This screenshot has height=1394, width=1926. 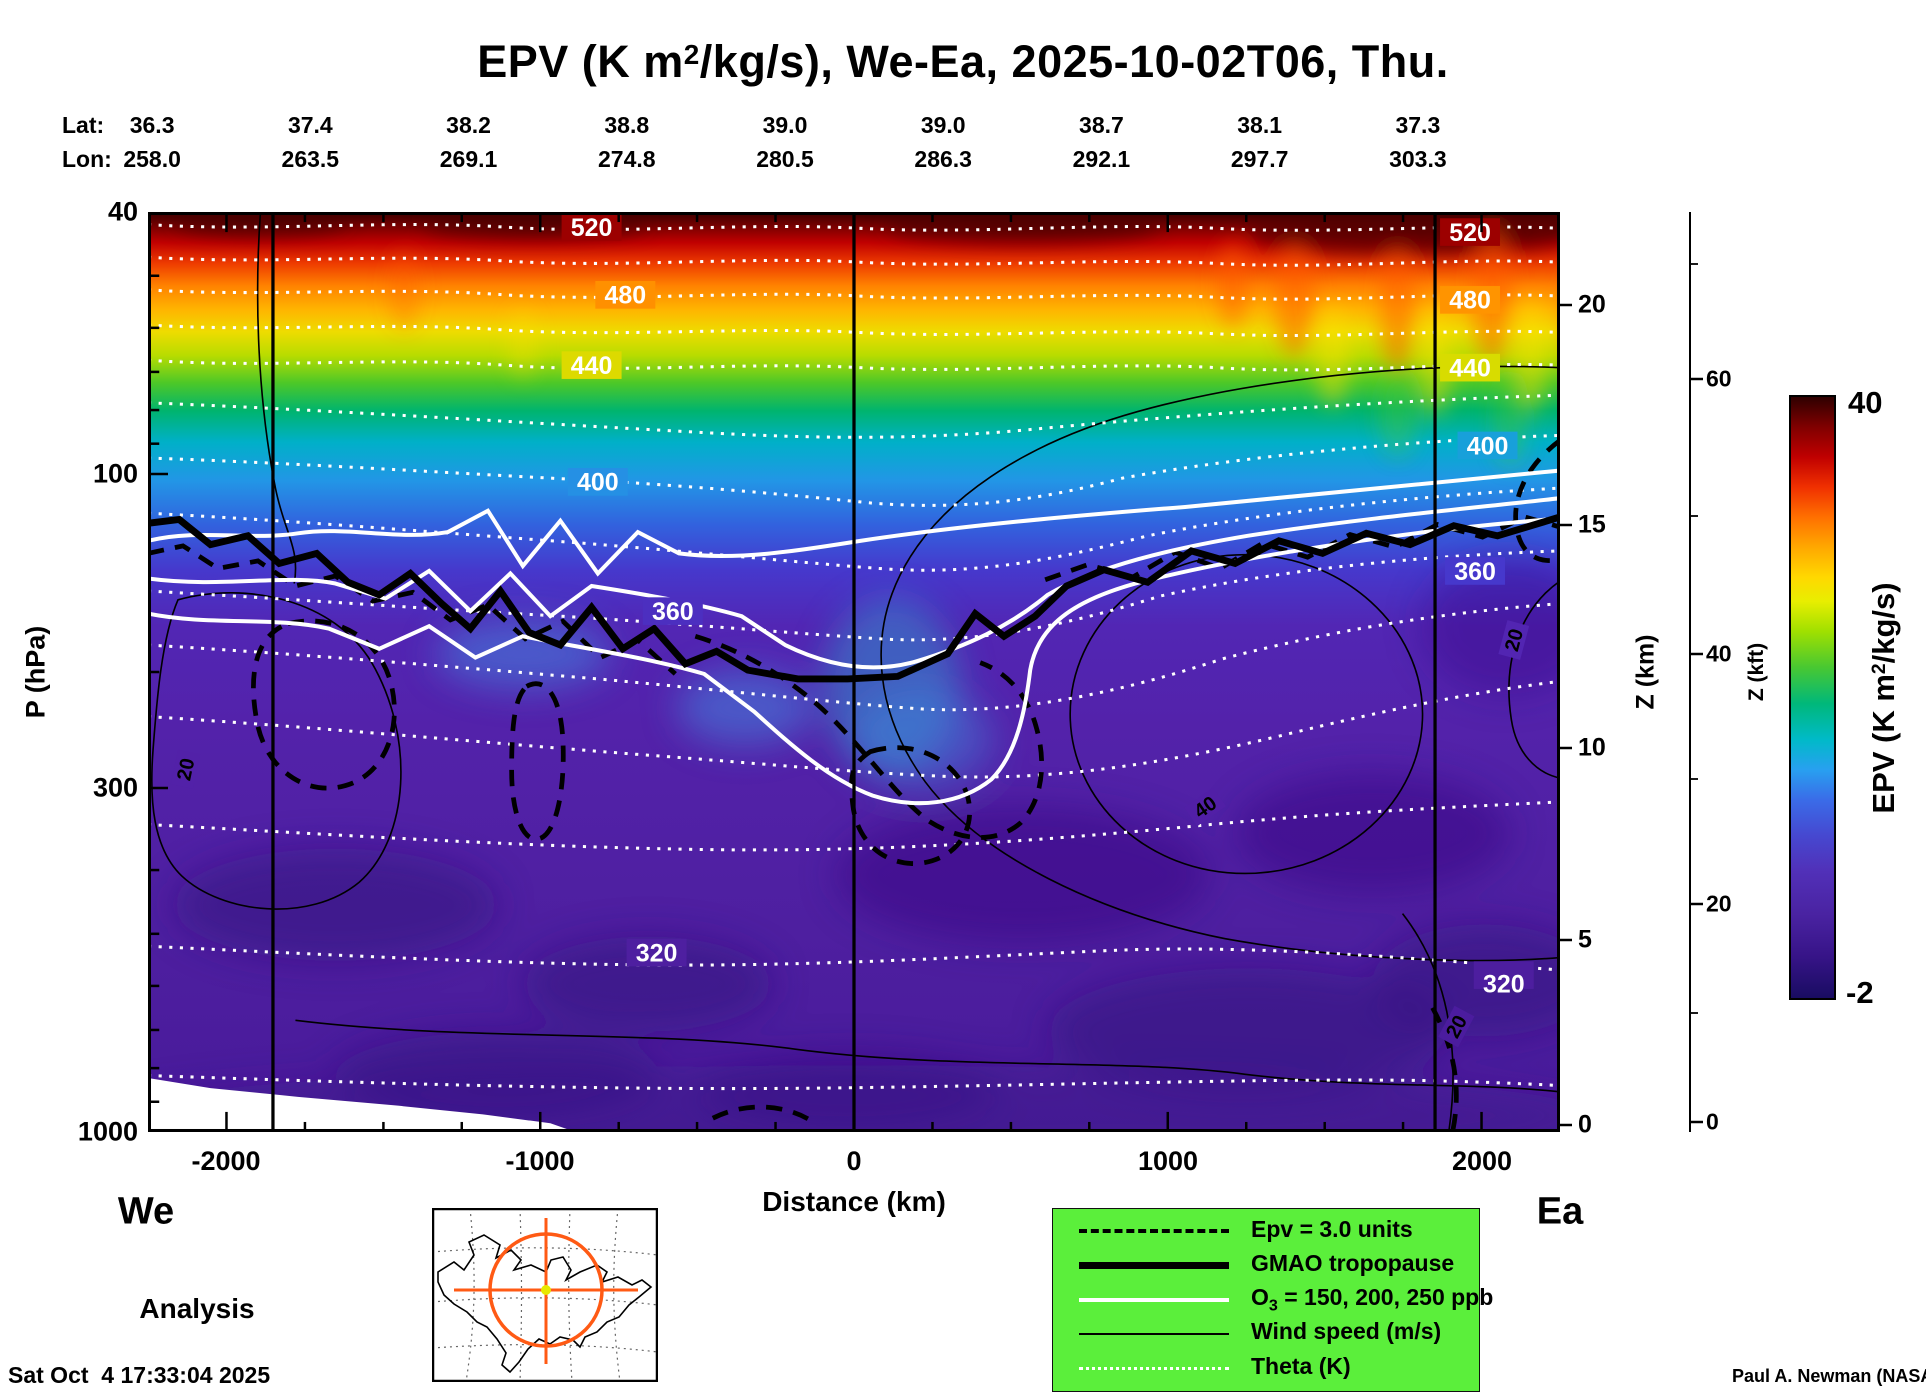 What do you see at coordinates (1488, 446) in the screenshot?
I see `theta-label: 400` at bounding box center [1488, 446].